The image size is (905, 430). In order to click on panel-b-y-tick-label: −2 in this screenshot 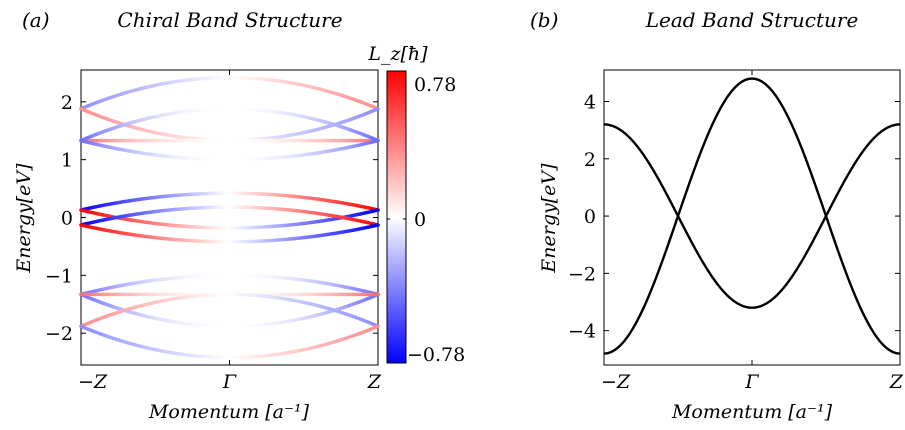, I will do `click(582, 274)`.